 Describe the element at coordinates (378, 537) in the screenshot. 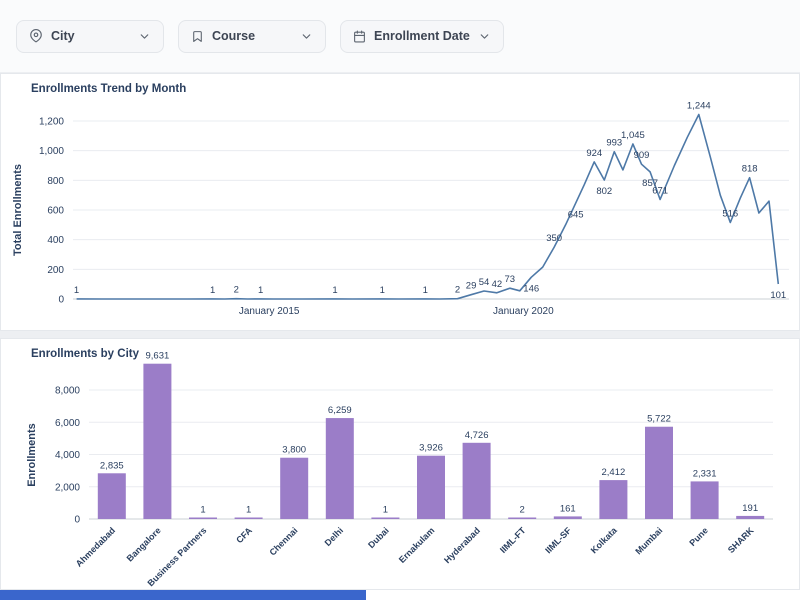

I see `svg-text: Dubai` at that location.